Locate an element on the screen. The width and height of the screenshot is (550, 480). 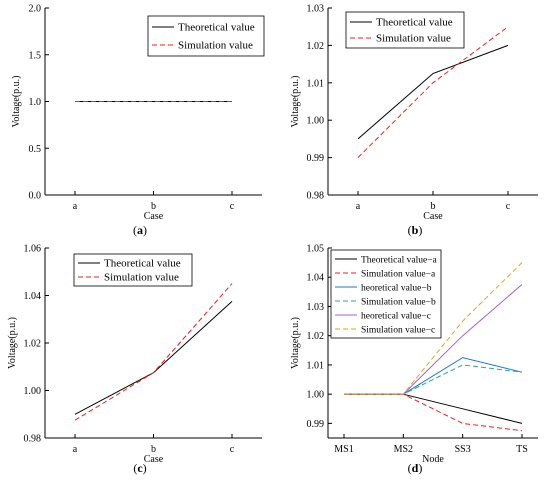
y-tick-label: 1.06 is located at coordinates (33, 249).